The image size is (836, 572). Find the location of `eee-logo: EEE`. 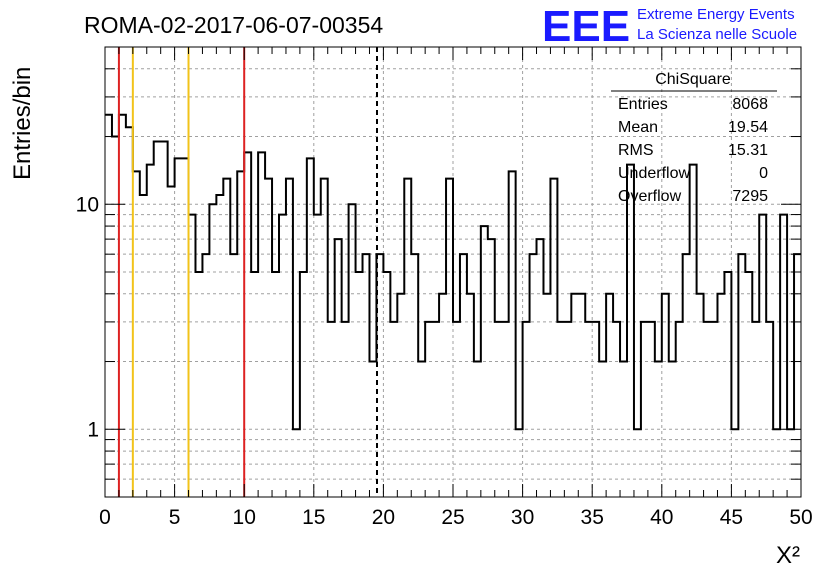

eee-logo: EEE is located at coordinates (586, 26).